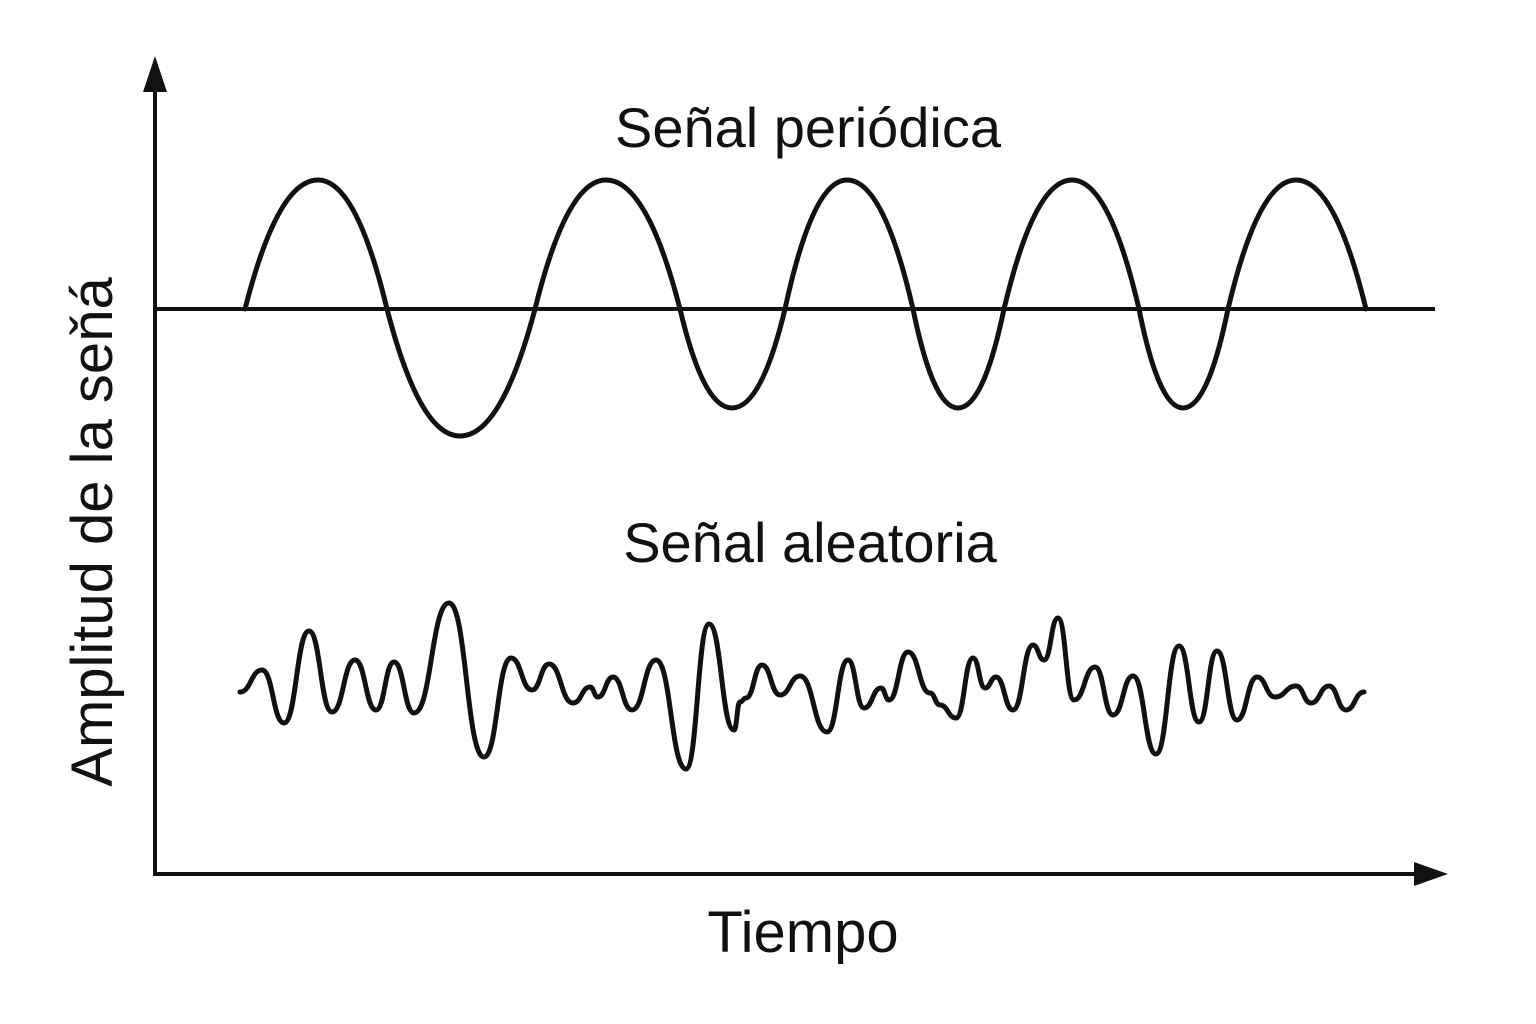 This screenshot has width=1536, height=1024. Describe the element at coordinates (810, 542) in the screenshot. I see `random-title: Señal aleatoria` at that location.